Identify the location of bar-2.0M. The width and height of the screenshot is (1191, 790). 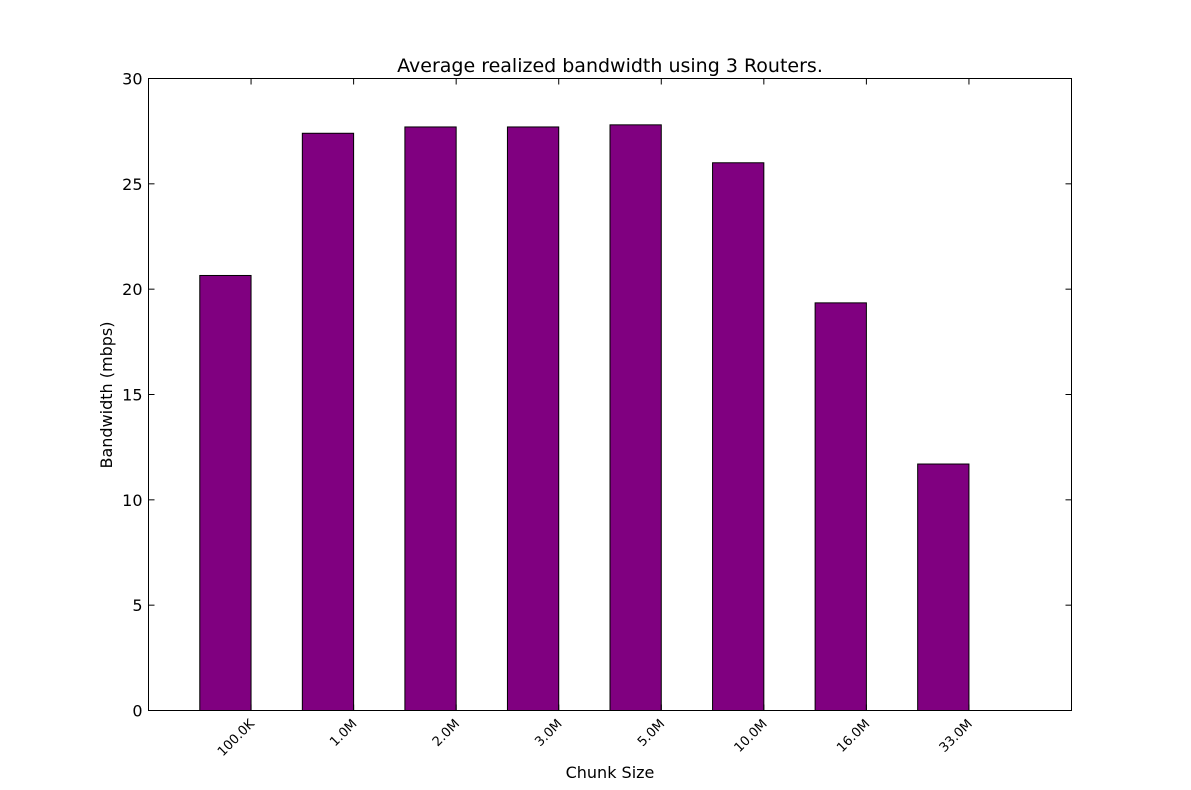
(430, 419).